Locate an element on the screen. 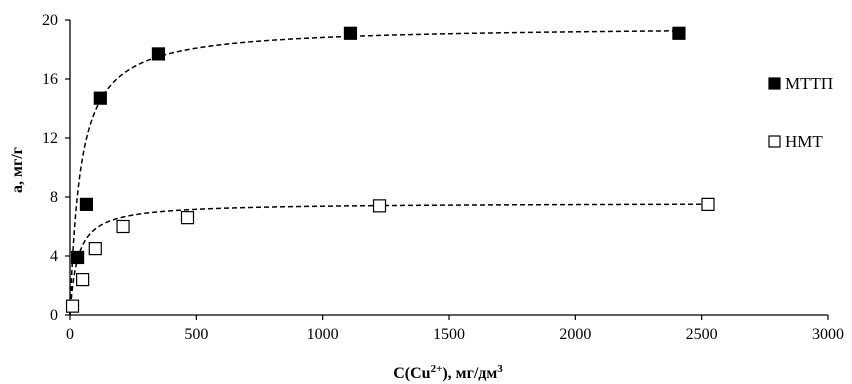  x-tick-label: 1000 is located at coordinates (323, 334).